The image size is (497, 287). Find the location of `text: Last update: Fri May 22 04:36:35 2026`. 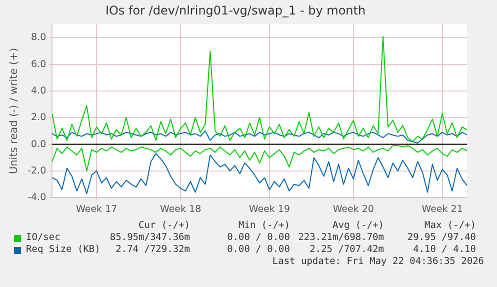

text: Last update: Fri May 22 04:36:35 2026 is located at coordinates (378, 261).